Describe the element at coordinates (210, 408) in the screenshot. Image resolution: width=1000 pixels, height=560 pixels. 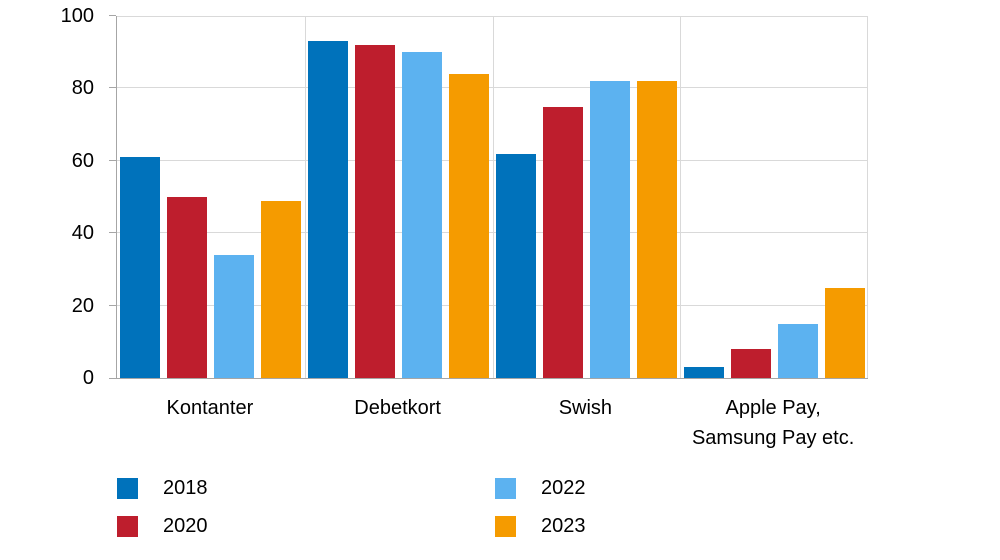
I see `category-label-kontanter: Kontanter` at that location.